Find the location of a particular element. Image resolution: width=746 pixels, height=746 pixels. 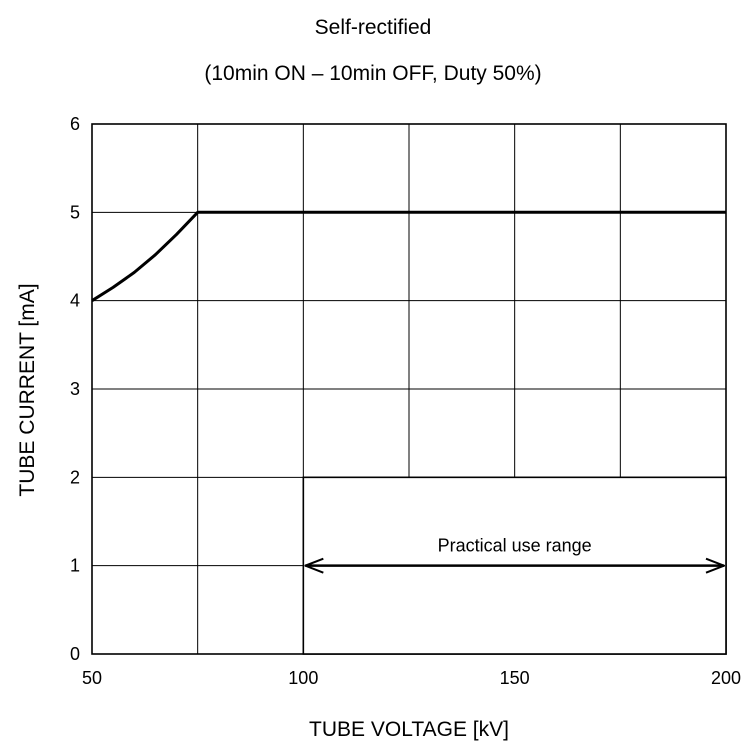

x-tick-label: 50 is located at coordinates (92, 678).